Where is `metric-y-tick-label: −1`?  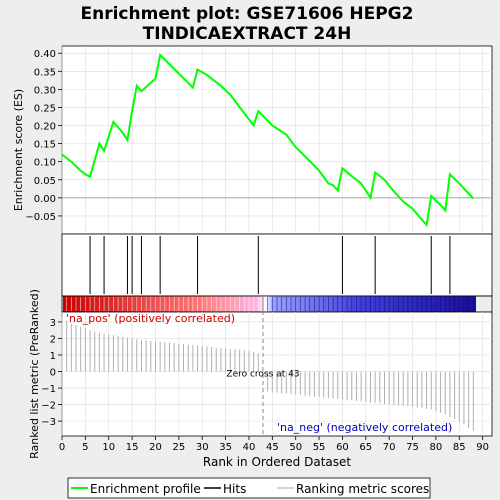
metric-y-tick-label: −1 is located at coordinates (48, 389).